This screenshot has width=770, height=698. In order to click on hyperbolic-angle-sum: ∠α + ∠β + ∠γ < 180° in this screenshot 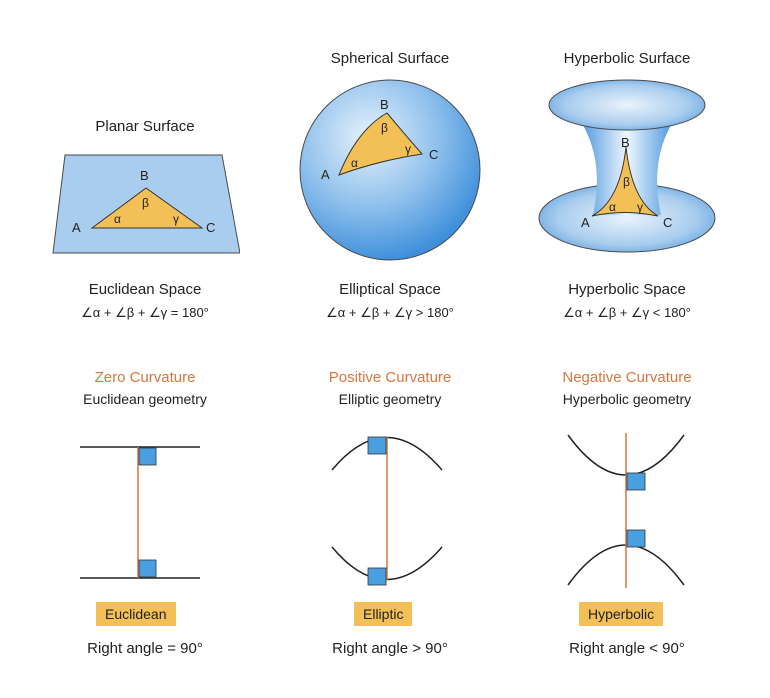, I will do `click(627, 313)`.